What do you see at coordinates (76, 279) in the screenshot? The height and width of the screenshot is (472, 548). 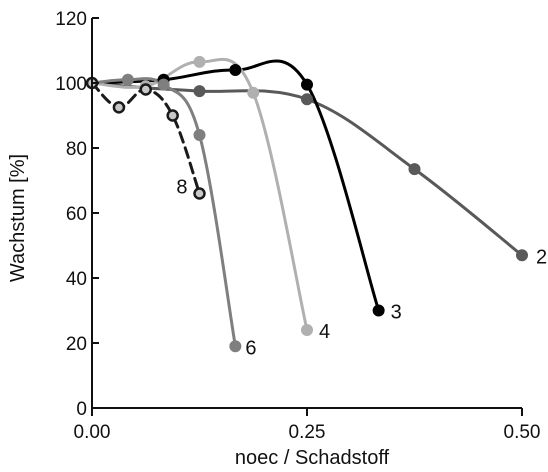 I see `y-tick-label: 40` at bounding box center [76, 279].